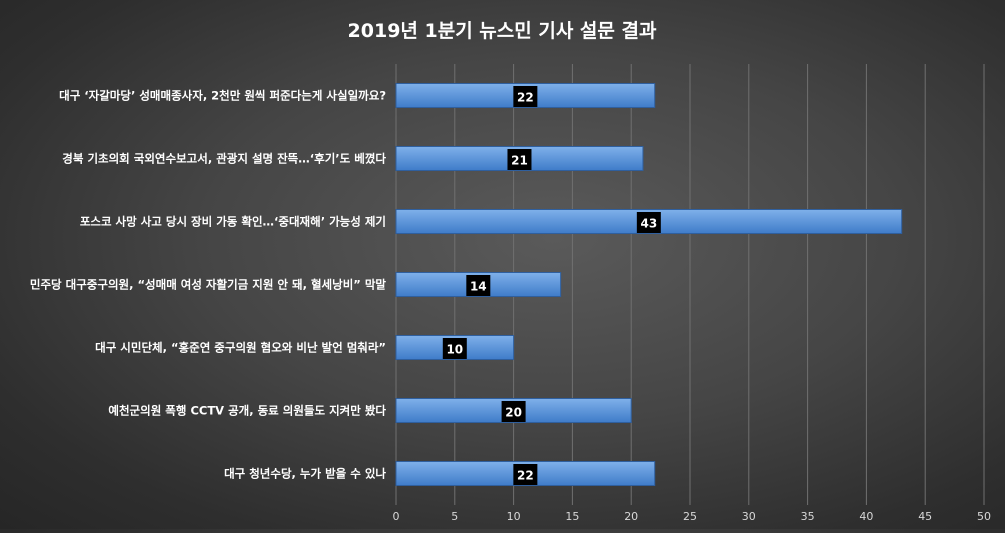 This screenshot has width=1005, height=533. What do you see at coordinates (247, 411) in the screenshot?
I see `category-label: 예천군의원 폭행 CCTV 공개, 동료 의원들도 지켜만 봤다` at bounding box center [247, 411].